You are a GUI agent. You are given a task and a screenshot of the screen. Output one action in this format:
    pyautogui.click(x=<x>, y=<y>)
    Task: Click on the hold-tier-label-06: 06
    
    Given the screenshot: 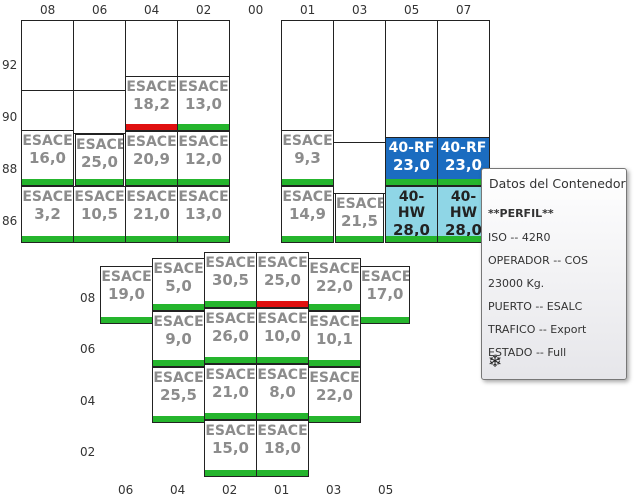 What is the action you would take?
    pyautogui.click(x=88, y=349)
    